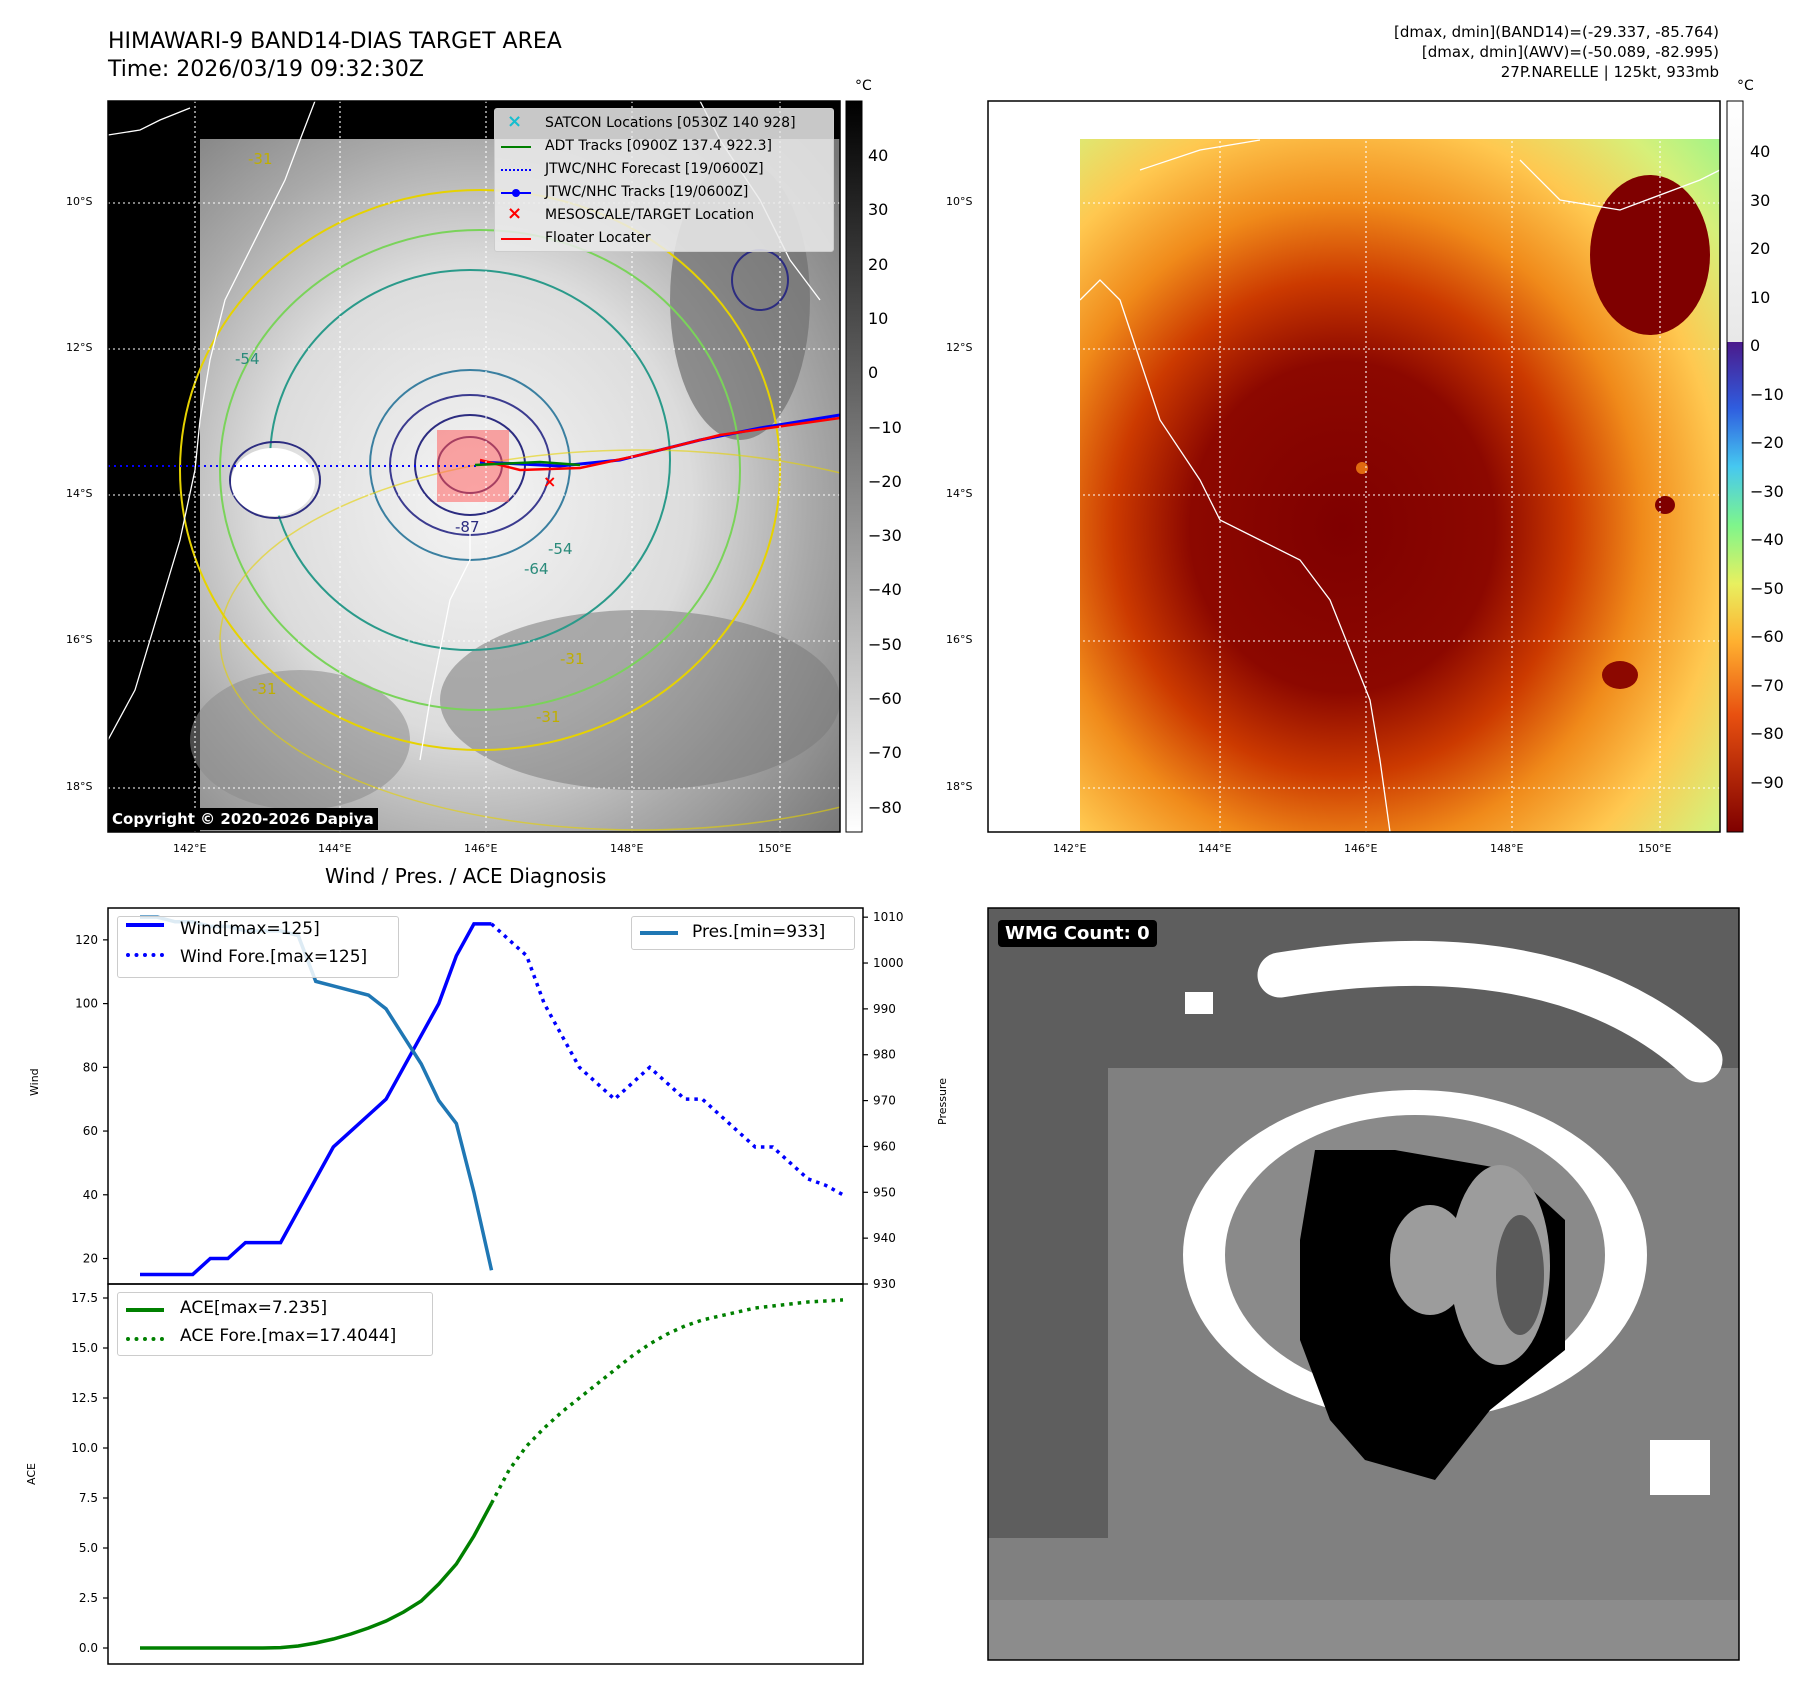 Image resolution: width=1801 pixels, height=1690 pixels. I want to click on wind-ytick-label: 20, so click(90, 1259).